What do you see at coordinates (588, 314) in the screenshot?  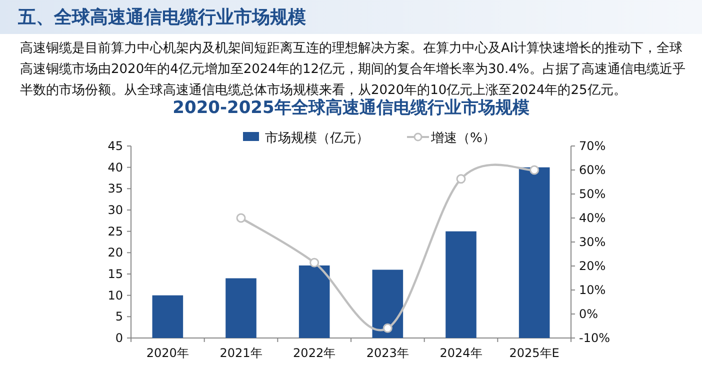 I see `y2-tick-label: 0%` at bounding box center [588, 314].